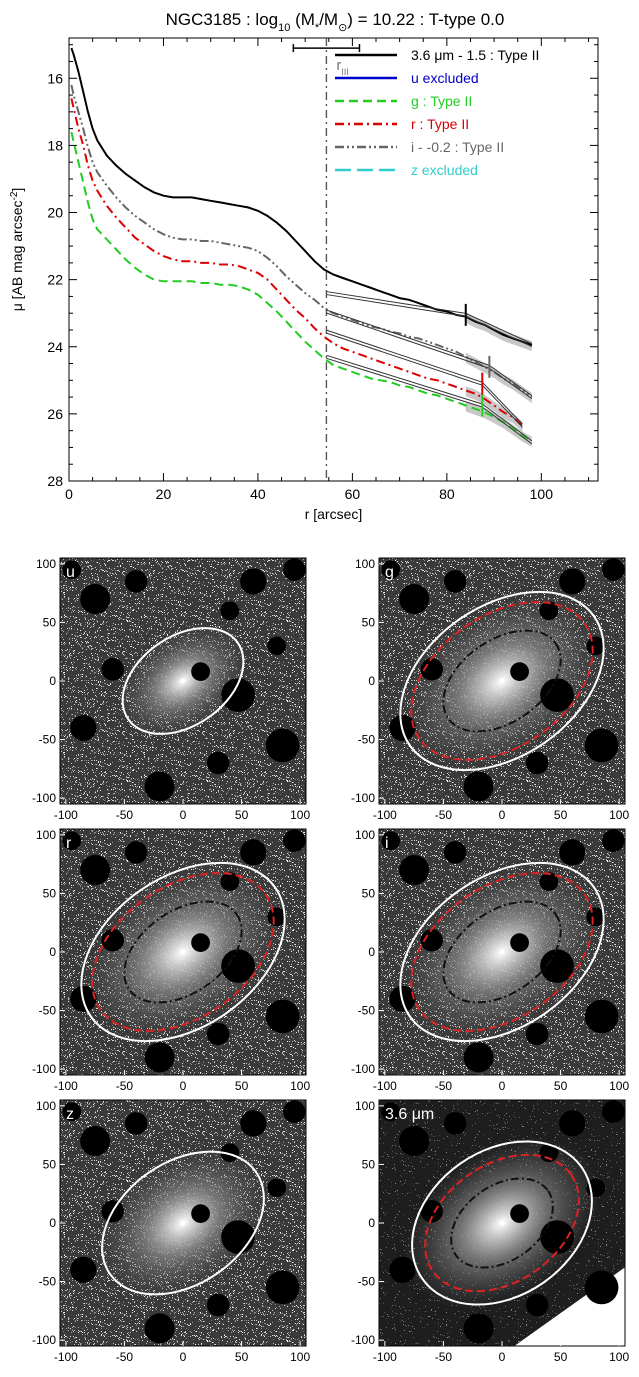 The image size is (639, 1377). What do you see at coordinates (258, 494) in the screenshot?
I see `x-tick-label: 40` at bounding box center [258, 494].